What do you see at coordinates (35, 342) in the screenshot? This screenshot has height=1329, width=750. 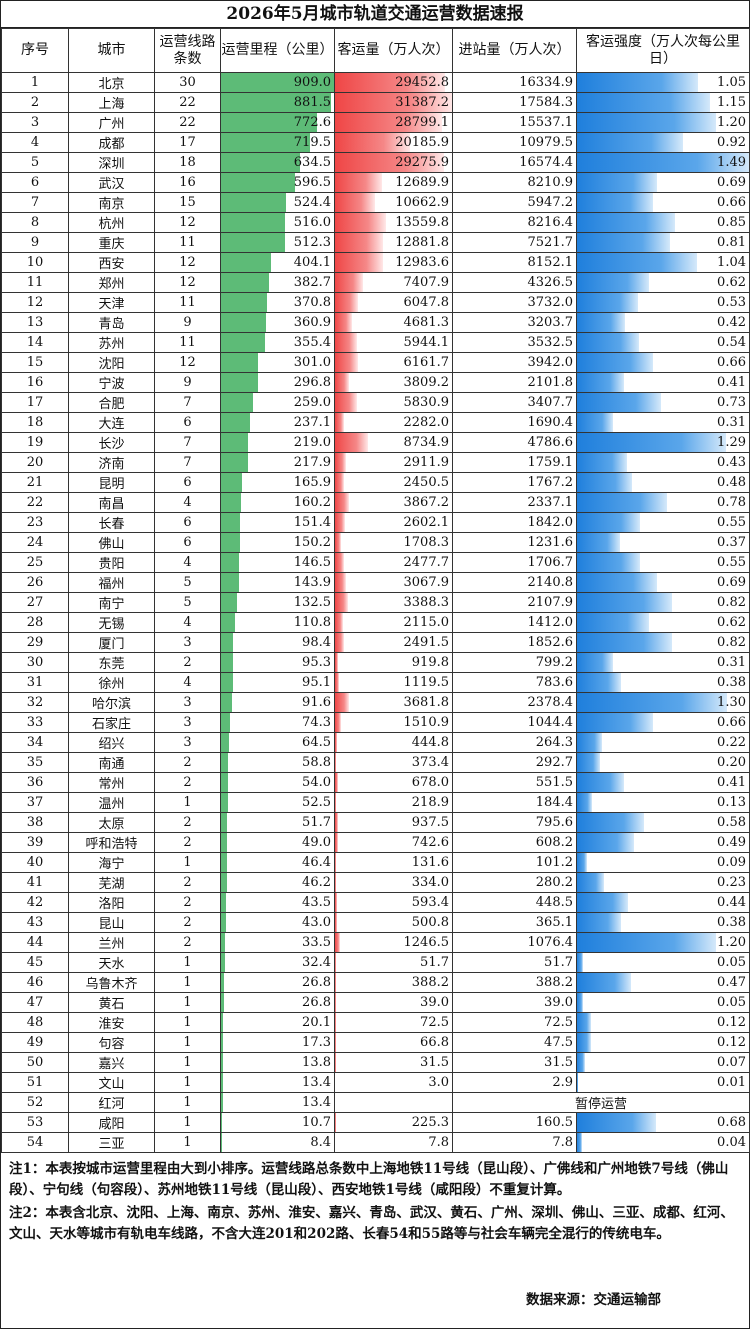 I see `row-index: 14` at bounding box center [35, 342].